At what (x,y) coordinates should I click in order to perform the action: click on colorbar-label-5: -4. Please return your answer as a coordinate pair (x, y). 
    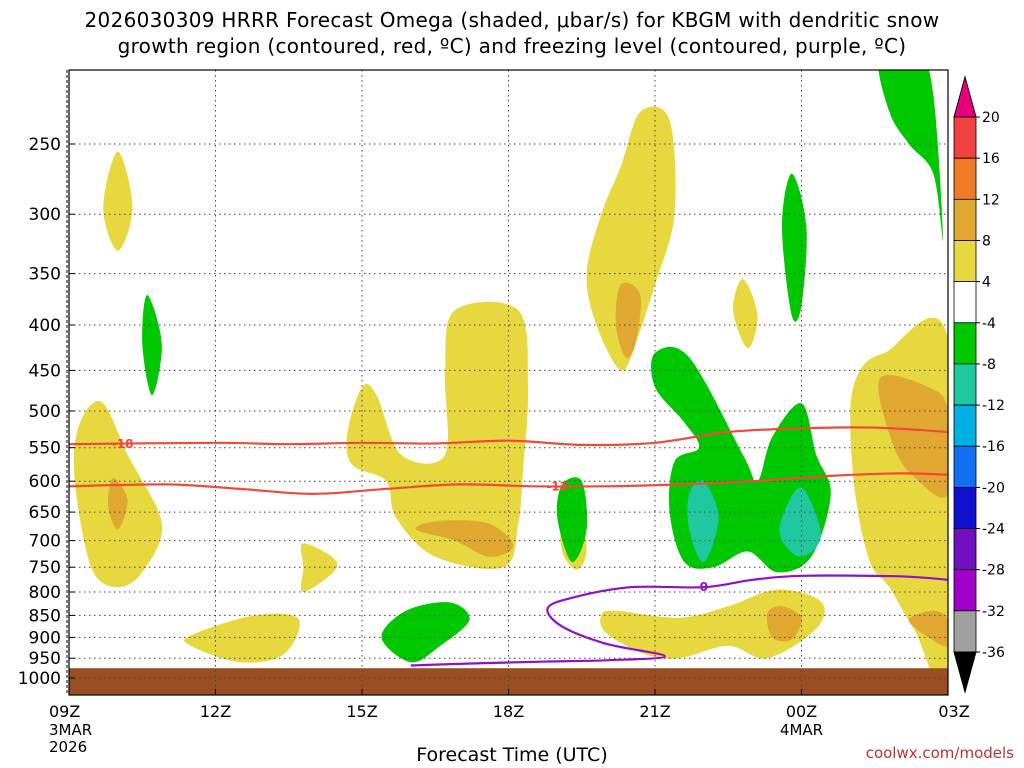
    Looking at the image, I should click on (989, 324).